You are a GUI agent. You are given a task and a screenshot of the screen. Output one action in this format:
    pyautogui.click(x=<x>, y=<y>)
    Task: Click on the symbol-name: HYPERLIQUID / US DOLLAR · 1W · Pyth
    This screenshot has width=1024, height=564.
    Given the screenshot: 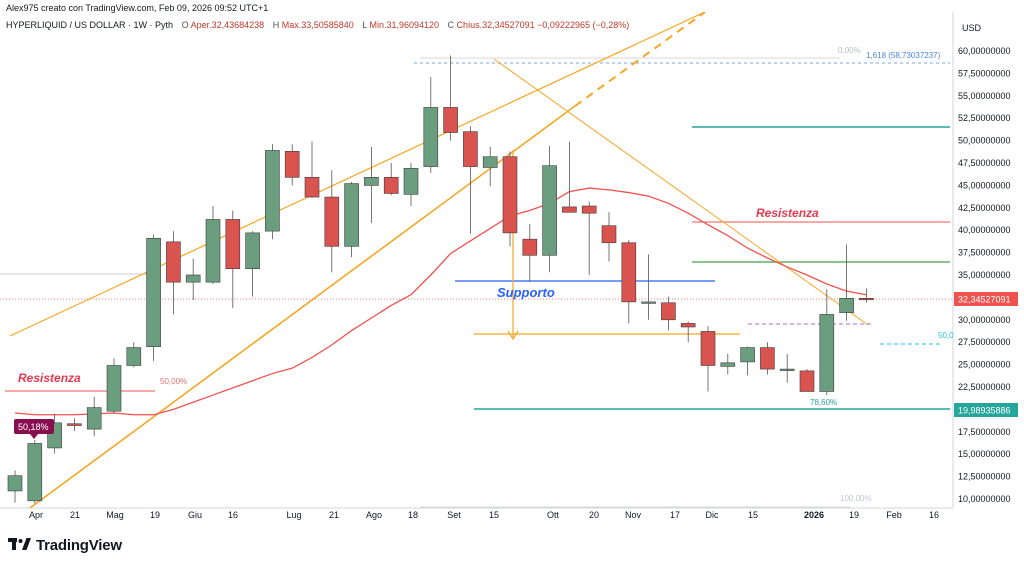 What is the action you would take?
    pyautogui.click(x=90, y=25)
    